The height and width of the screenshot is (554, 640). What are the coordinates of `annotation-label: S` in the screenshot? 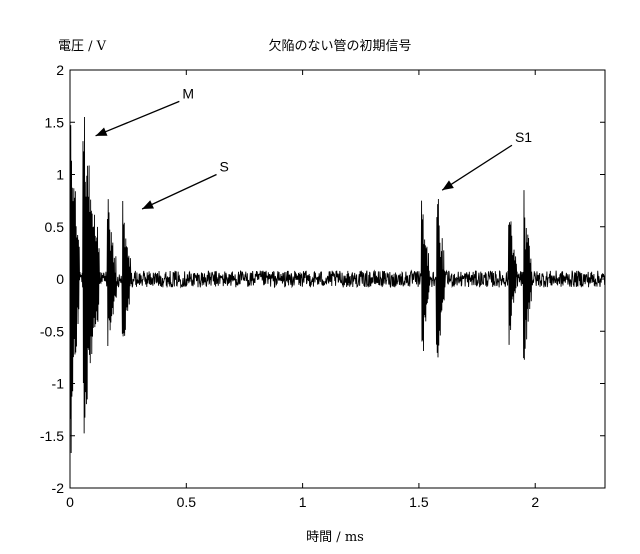 It's located at (224, 167).